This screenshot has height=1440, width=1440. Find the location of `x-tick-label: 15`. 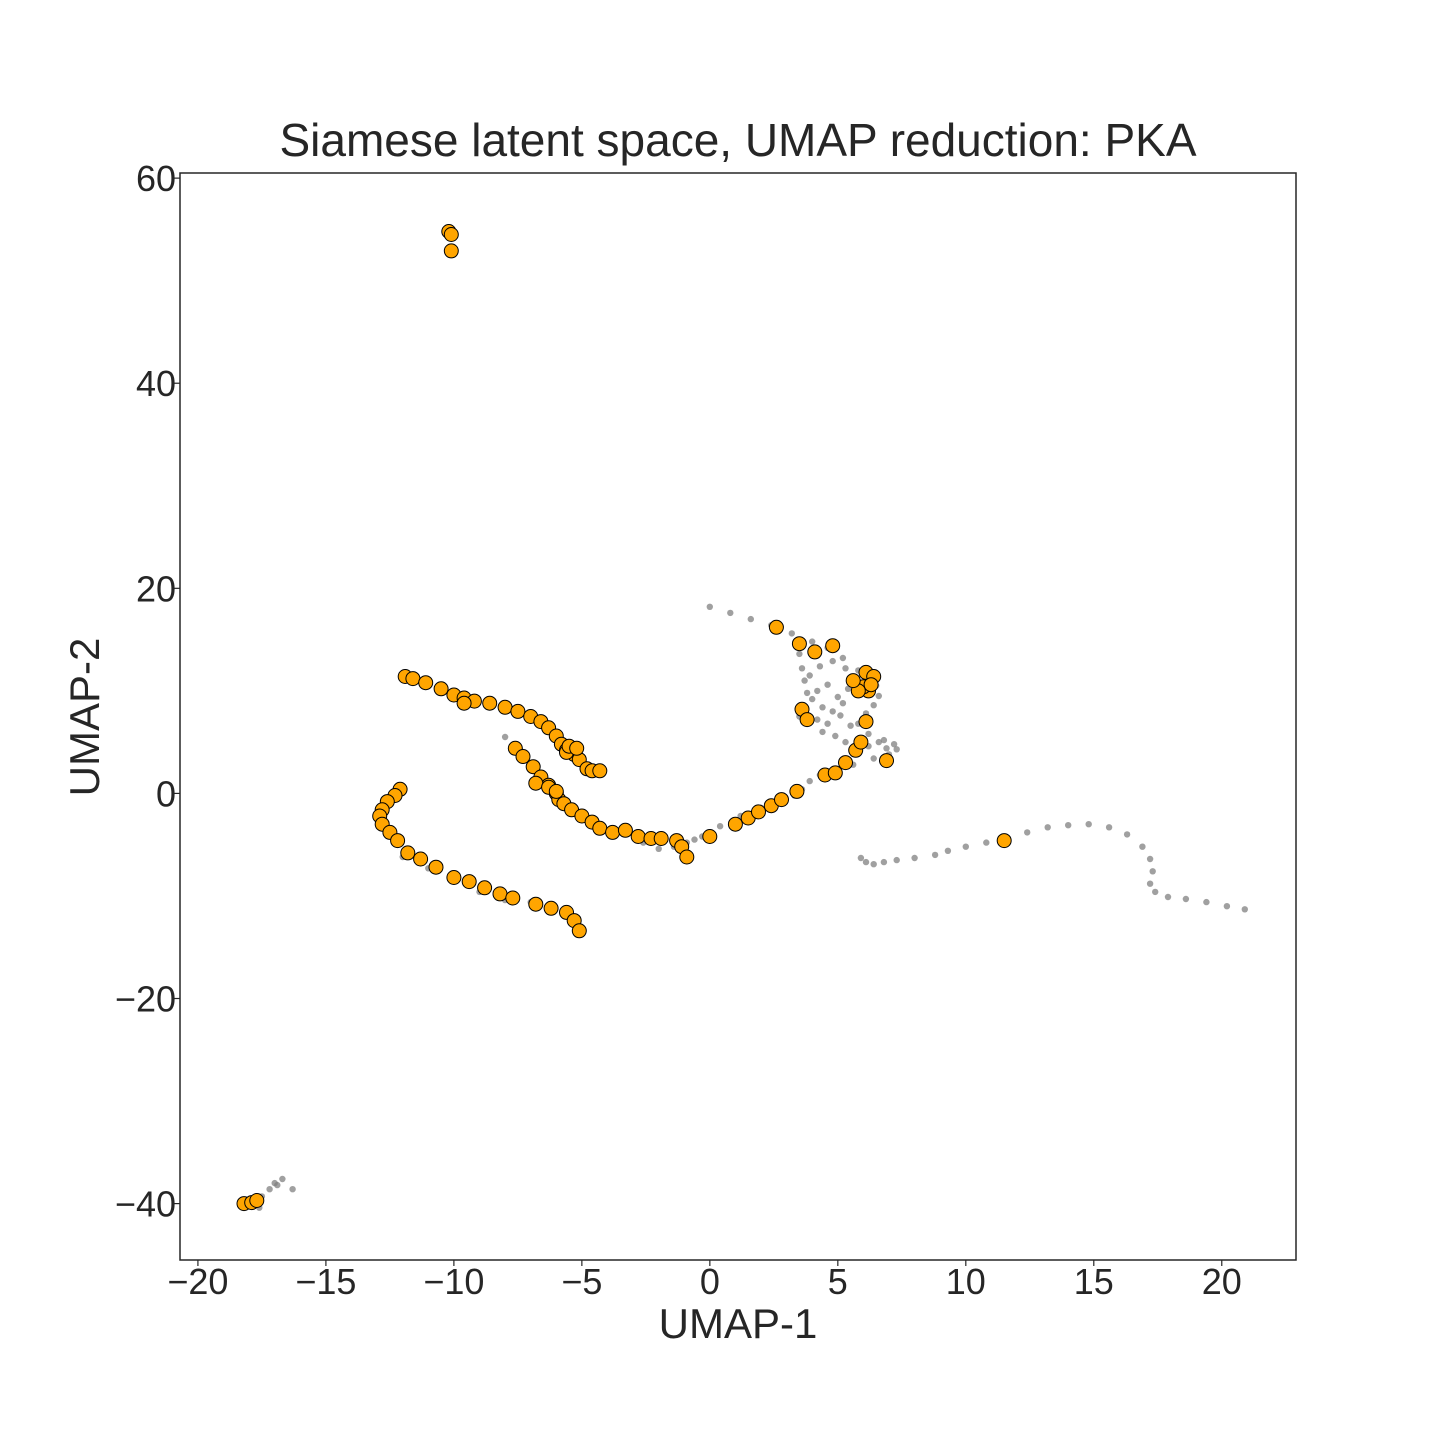

x-tick-label: 15 is located at coordinates (1094, 1281).